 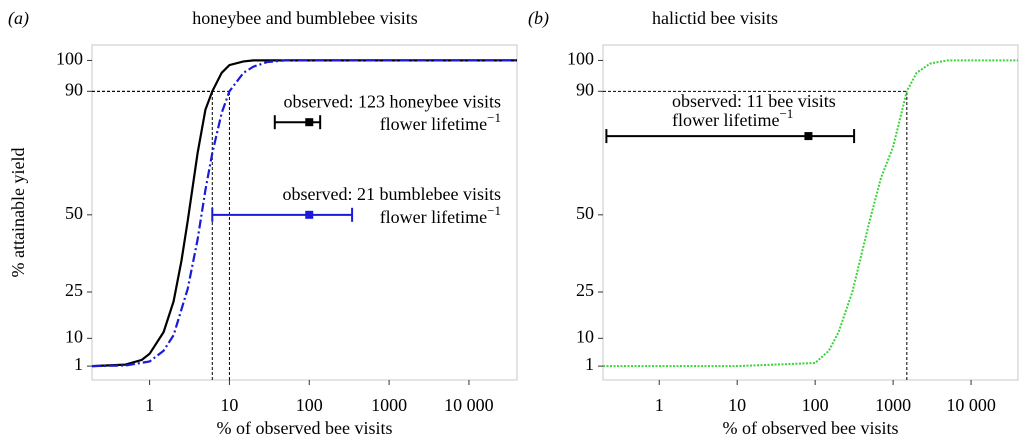 What do you see at coordinates (392, 101) in the screenshot?
I see `annotation: observed: 123 honeybee visits` at bounding box center [392, 101].